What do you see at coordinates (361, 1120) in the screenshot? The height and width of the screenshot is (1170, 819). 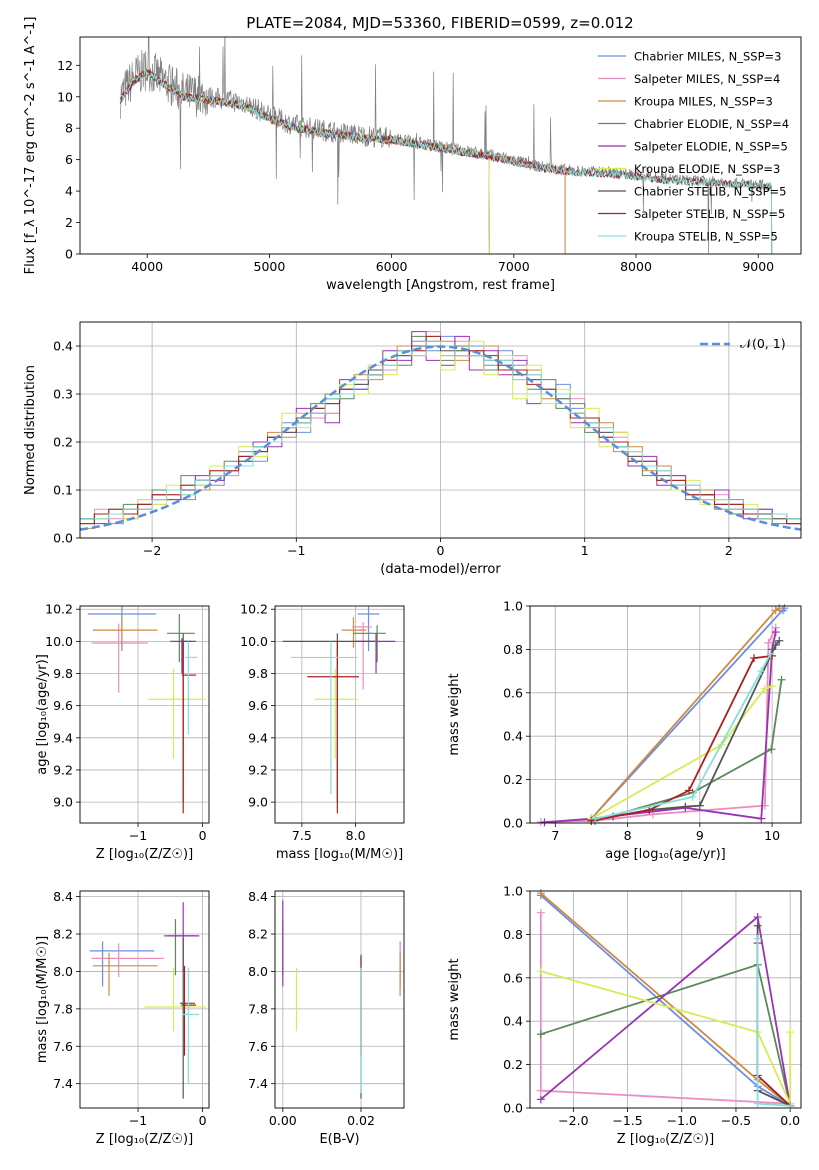 I see `x-tick-label: 0.02` at bounding box center [361, 1120].